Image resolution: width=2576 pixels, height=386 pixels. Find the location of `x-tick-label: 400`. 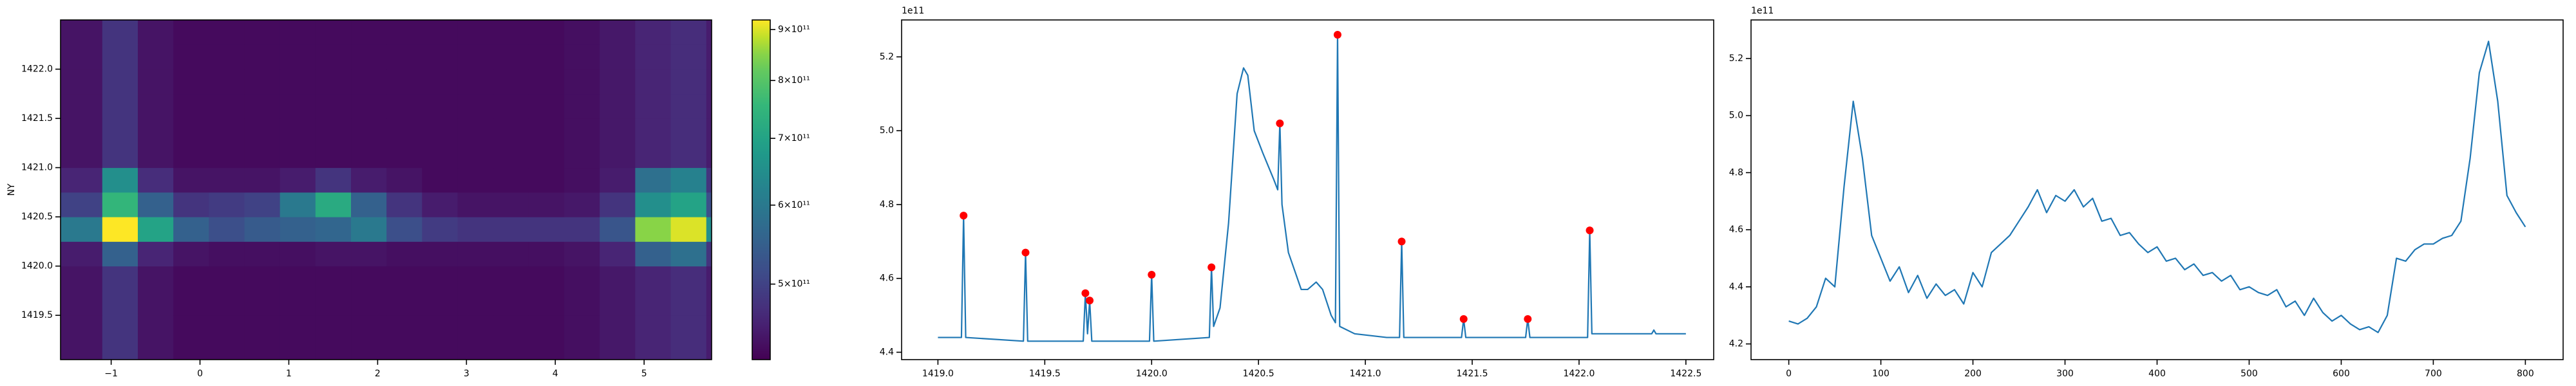

x-tick-label: 400 is located at coordinates (2157, 374).